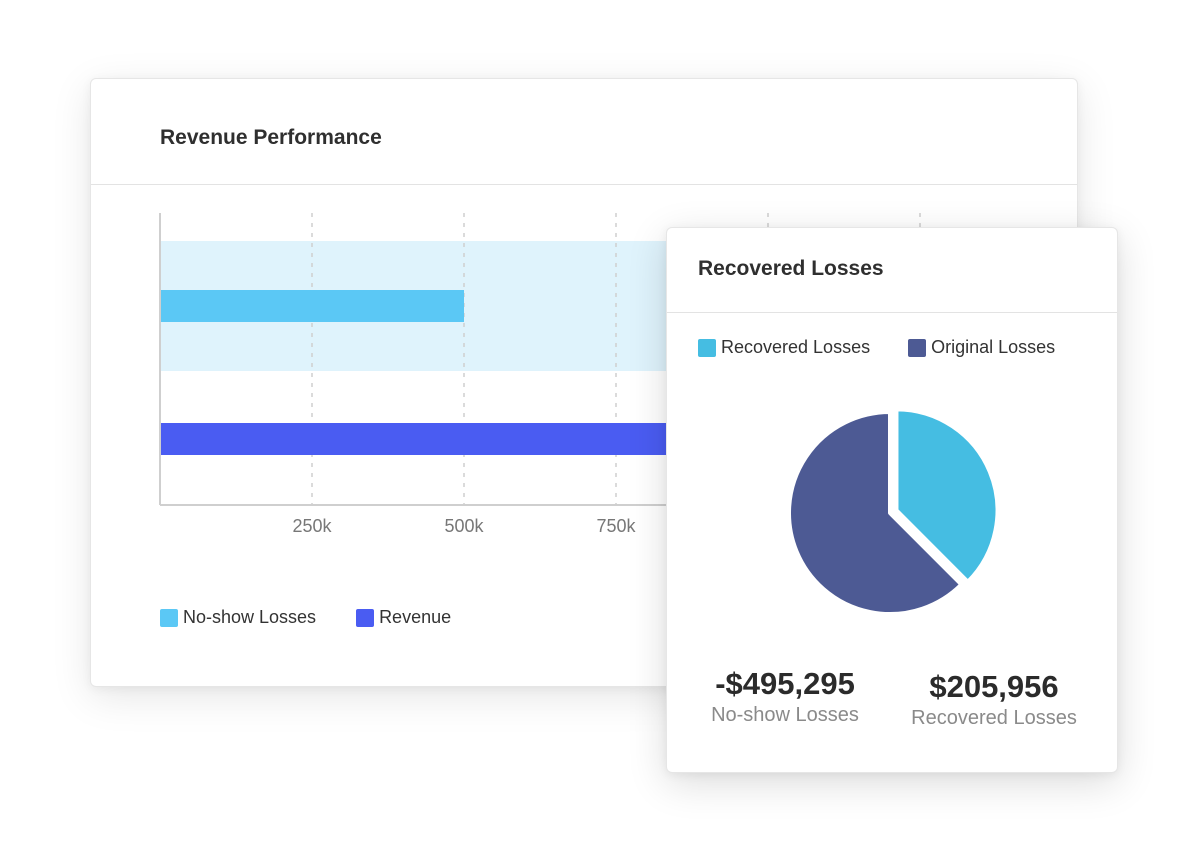 This screenshot has height=866, width=1200. I want to click on legend-item-recovered-losses: Recovered Losses, so click(784, 347).